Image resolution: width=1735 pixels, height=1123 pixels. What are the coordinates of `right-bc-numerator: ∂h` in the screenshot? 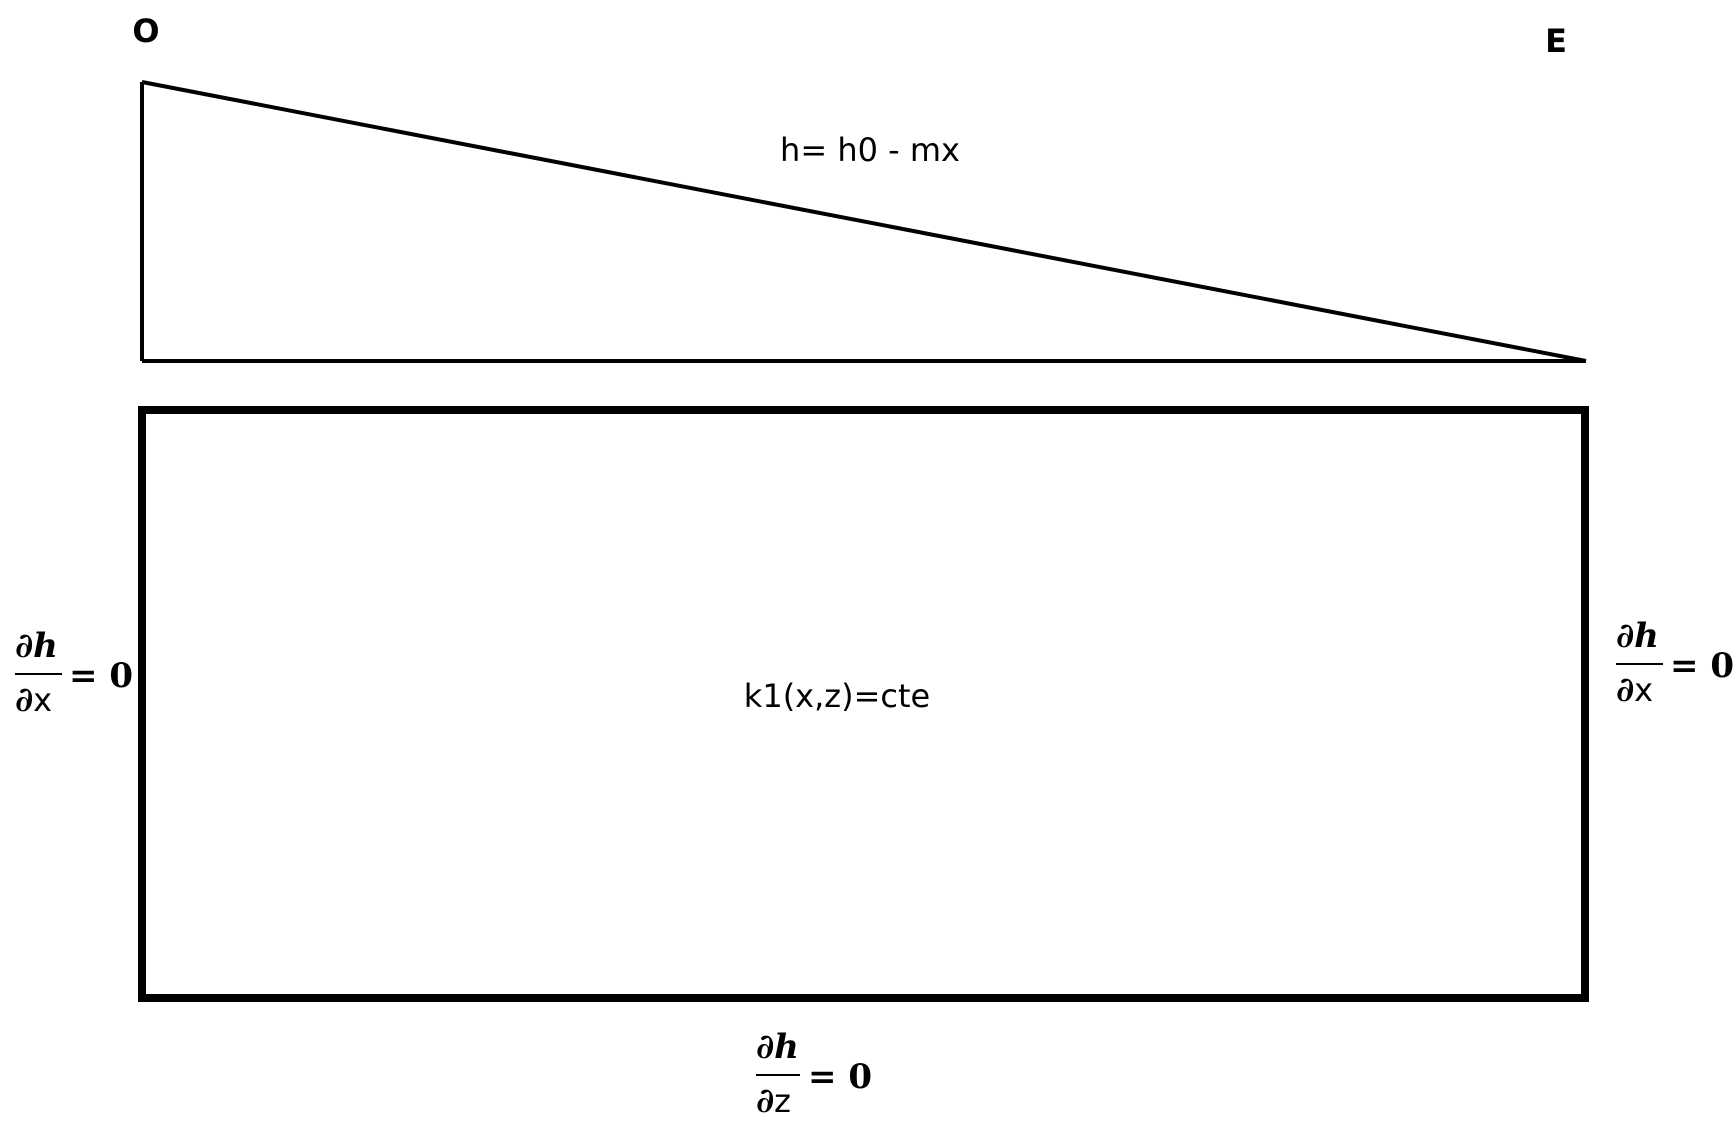 It's located at (1637, 636).